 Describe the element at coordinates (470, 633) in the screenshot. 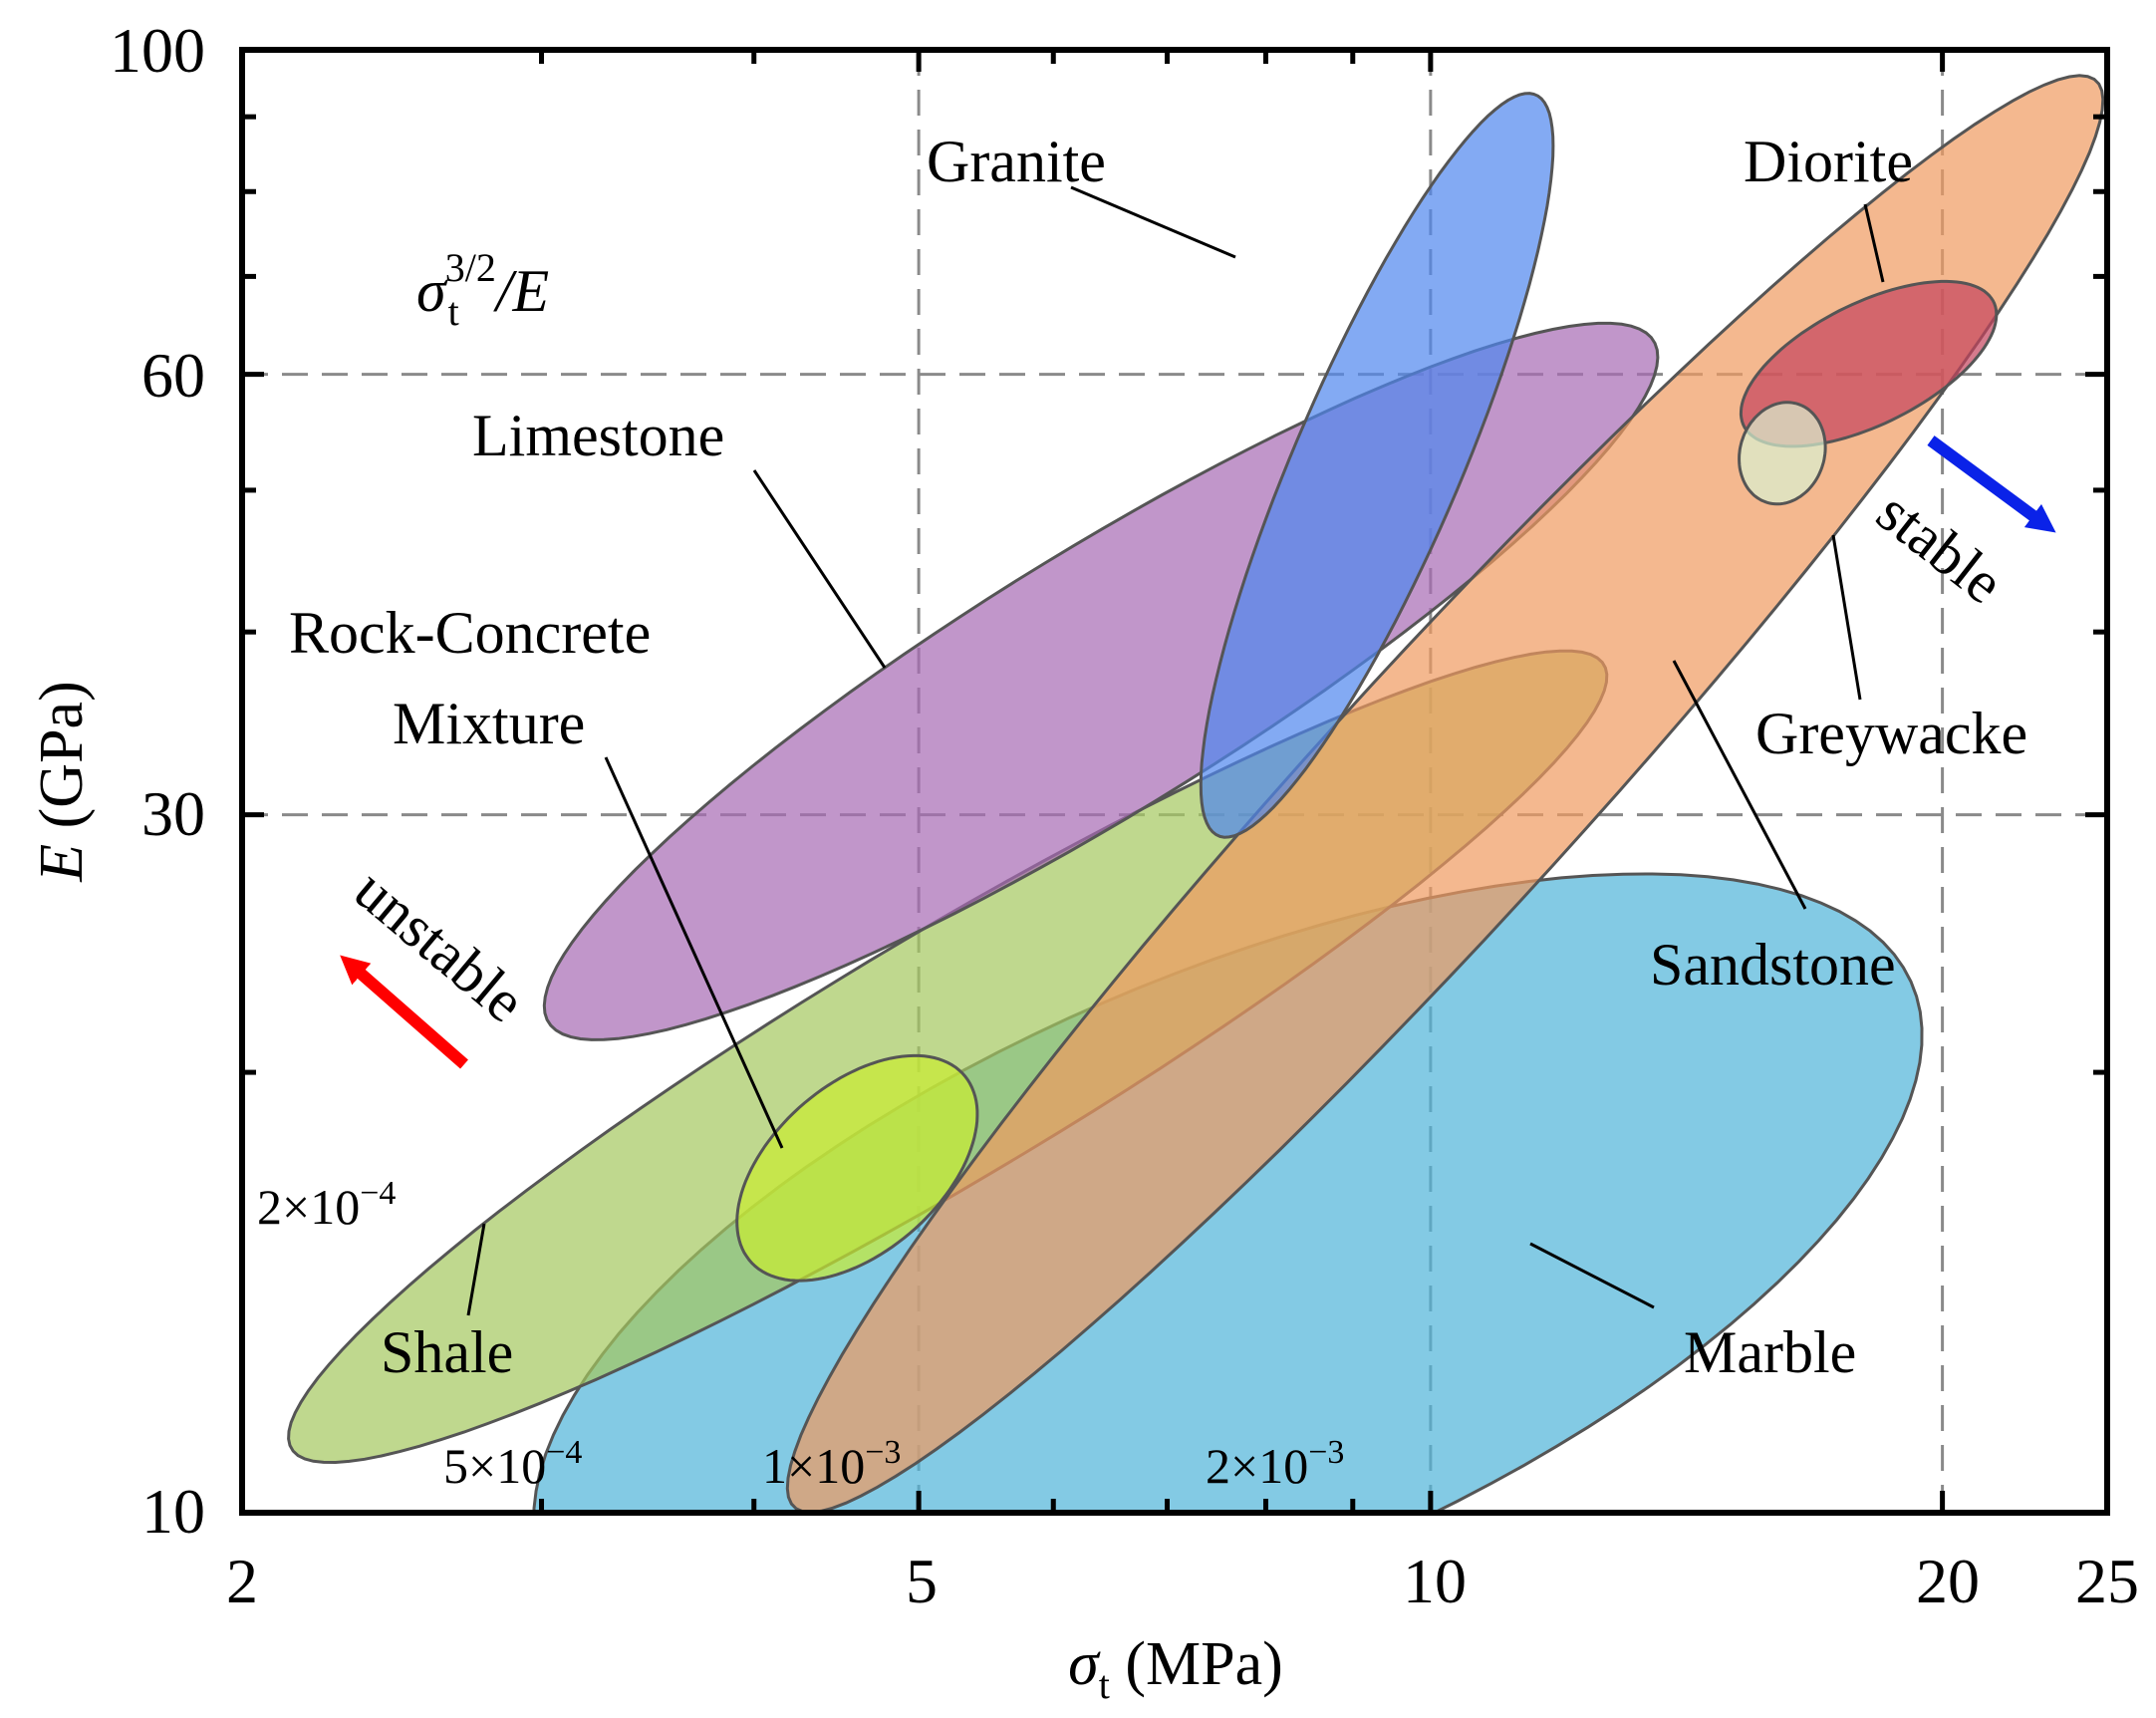

I see `label-mixture-line1: Rock-Concrete` at that location.